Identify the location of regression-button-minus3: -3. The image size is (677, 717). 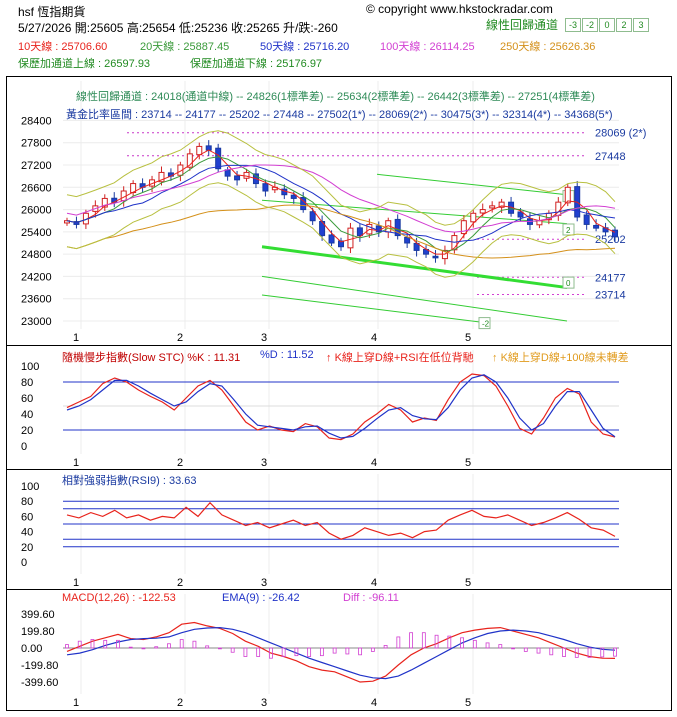
(573, 25).